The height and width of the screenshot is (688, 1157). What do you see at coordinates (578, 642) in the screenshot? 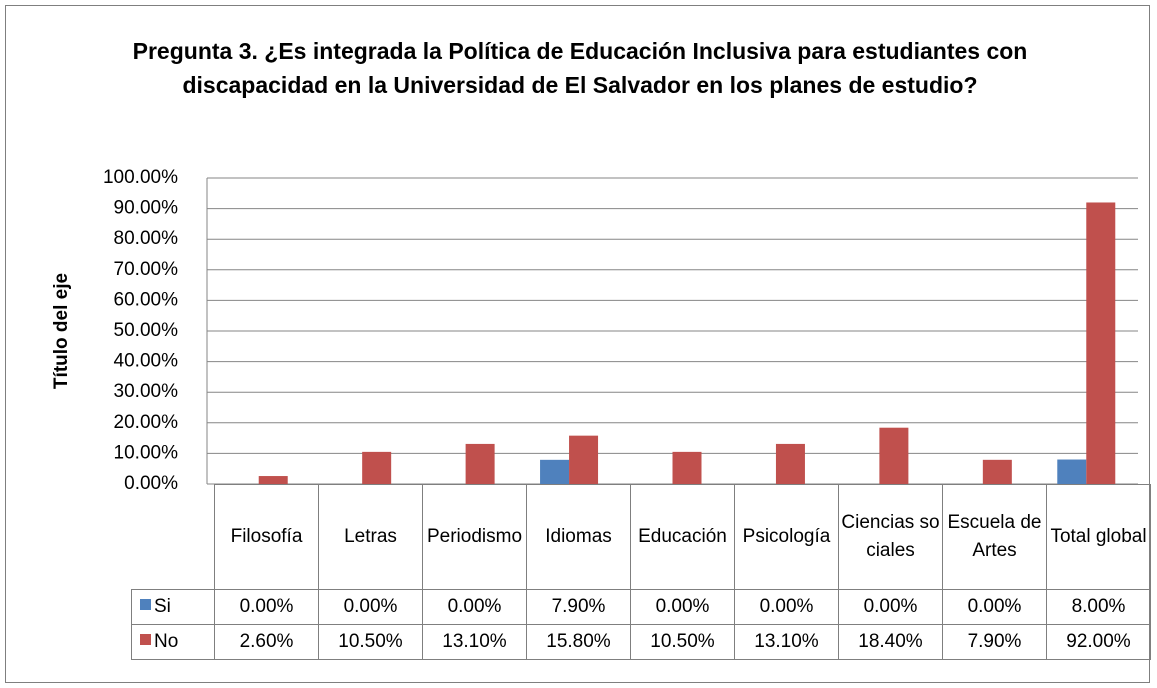
I see `data-label: 15.80%` at bounding box center [578, 642].